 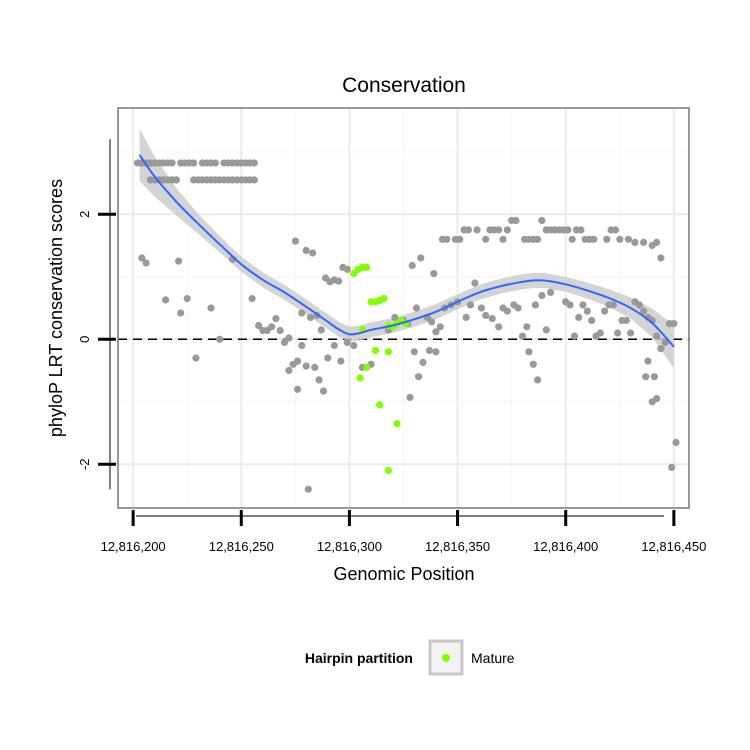 What do you see at coordinates (673, 546) in the screenshot?
I see `x-tick-label: 12,816,450` at bounding box center [673, 546].